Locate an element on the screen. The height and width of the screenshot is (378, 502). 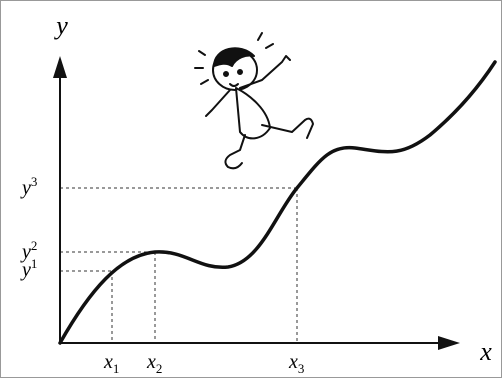
x-mark-label: x1 is located at coordinates (111, 363).